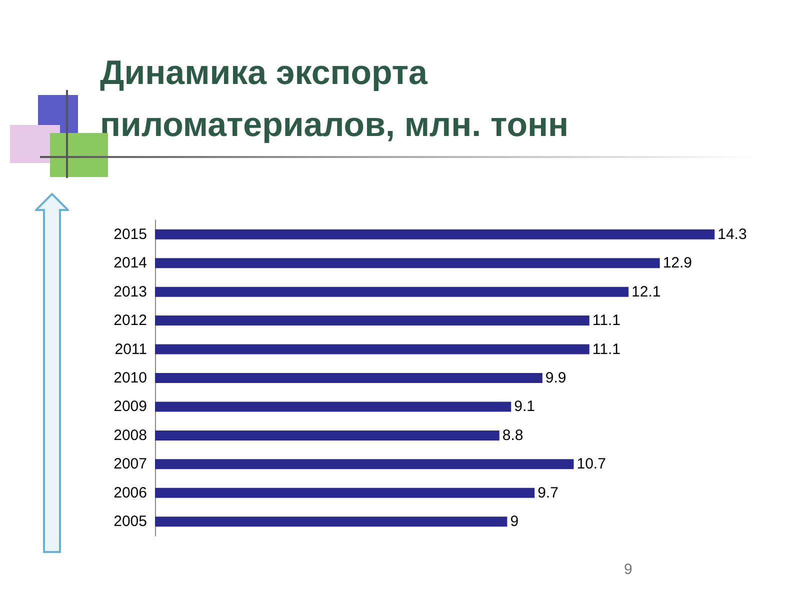  Describe the element at coordinates (732, 234) in the screenshot. I see `data-label: 14.3` at that location.